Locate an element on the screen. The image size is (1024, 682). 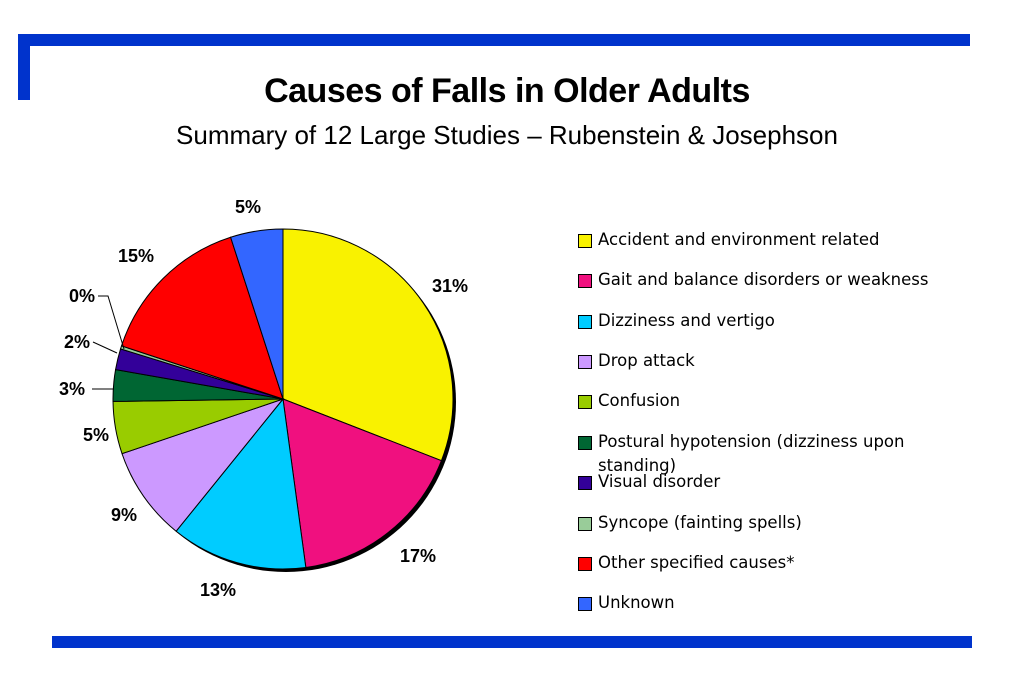
slice-percent-label: 13% is located at coordinates (218, 590).